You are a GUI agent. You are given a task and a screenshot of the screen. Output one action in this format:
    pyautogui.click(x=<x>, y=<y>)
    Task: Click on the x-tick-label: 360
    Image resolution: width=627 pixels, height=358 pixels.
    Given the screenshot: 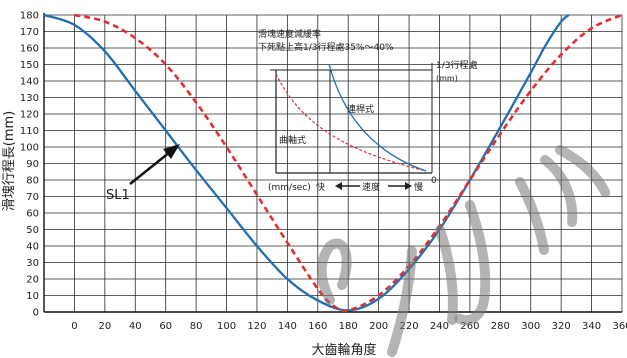 What is the action you would take?
    pyautogui.click(x=619, y=326)
    